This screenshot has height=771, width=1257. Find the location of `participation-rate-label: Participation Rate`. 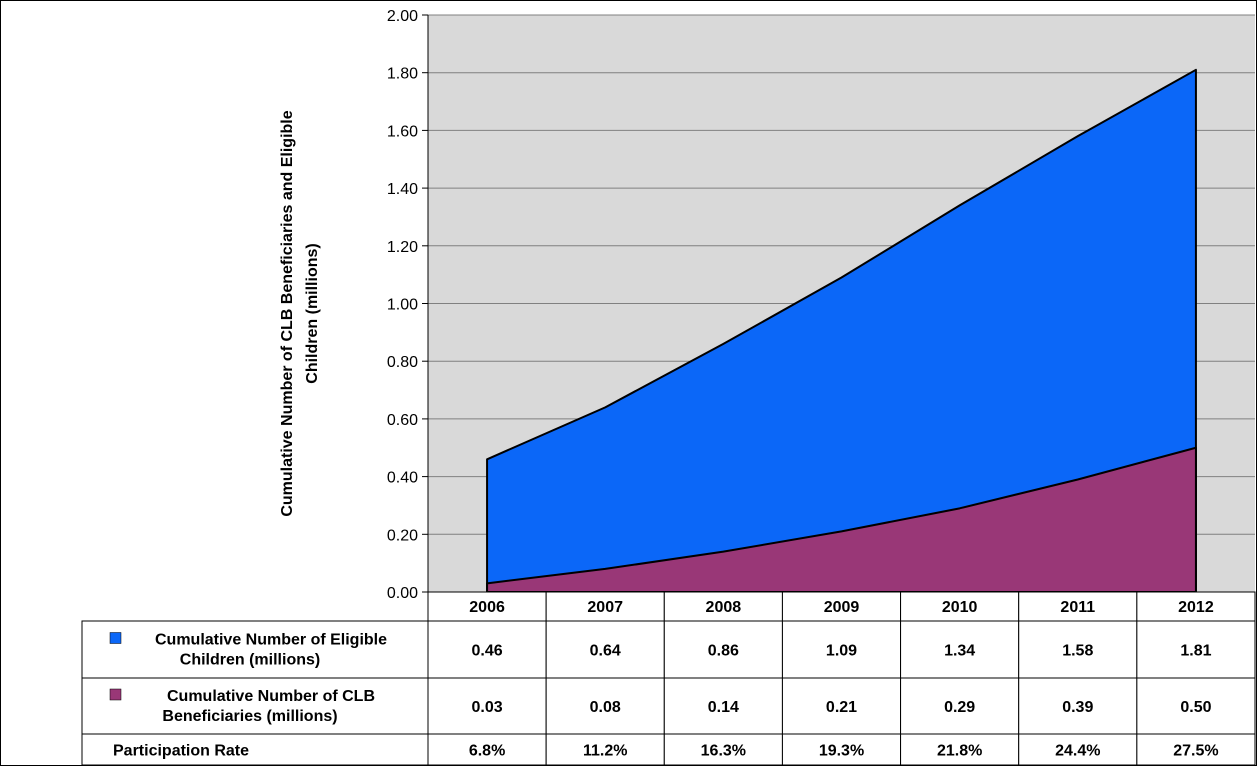

participation-rate-label: Participation Rate is located at coordinates (181, 751).